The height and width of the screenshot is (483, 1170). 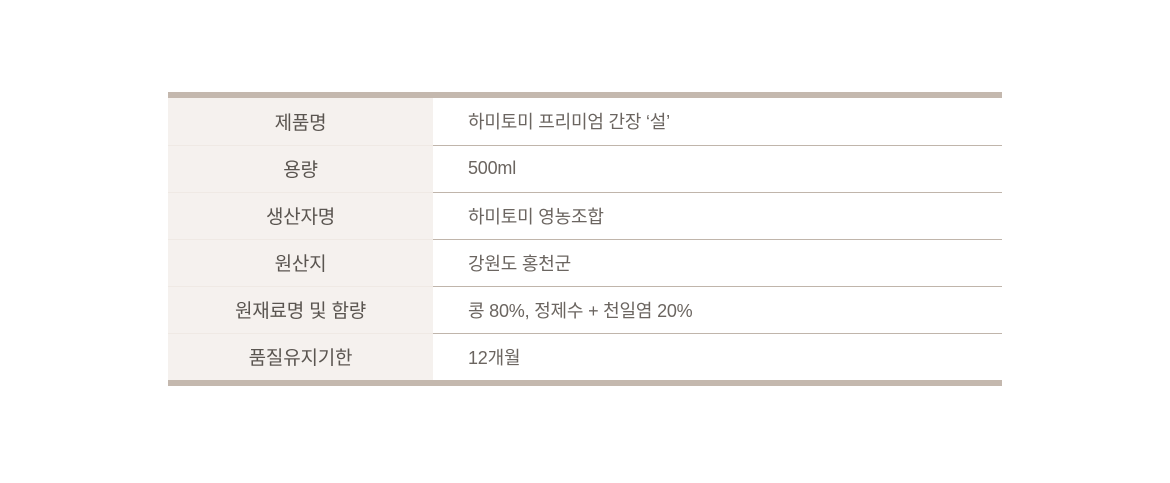 What do you see at coordinates (300, 356) in the screenshot?
I see `spec-label-shelf-life: 품질유지기한` at bounding box center [300, 356].